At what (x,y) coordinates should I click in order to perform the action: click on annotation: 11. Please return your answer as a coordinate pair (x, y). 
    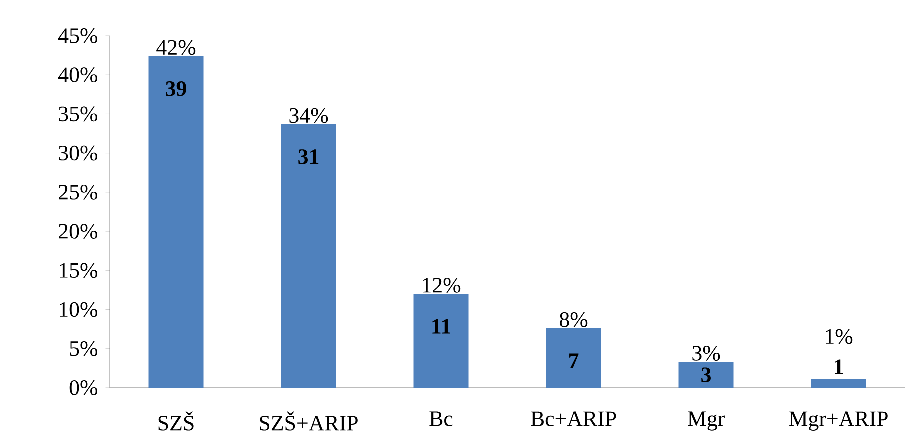
    Looking at the image, I should click on (441, 326).